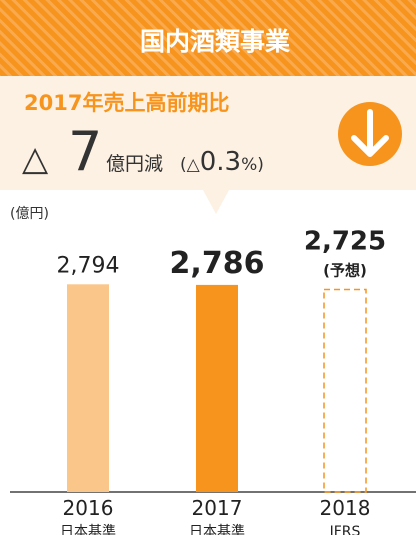  I want to click on header-band, so click(208, 38).